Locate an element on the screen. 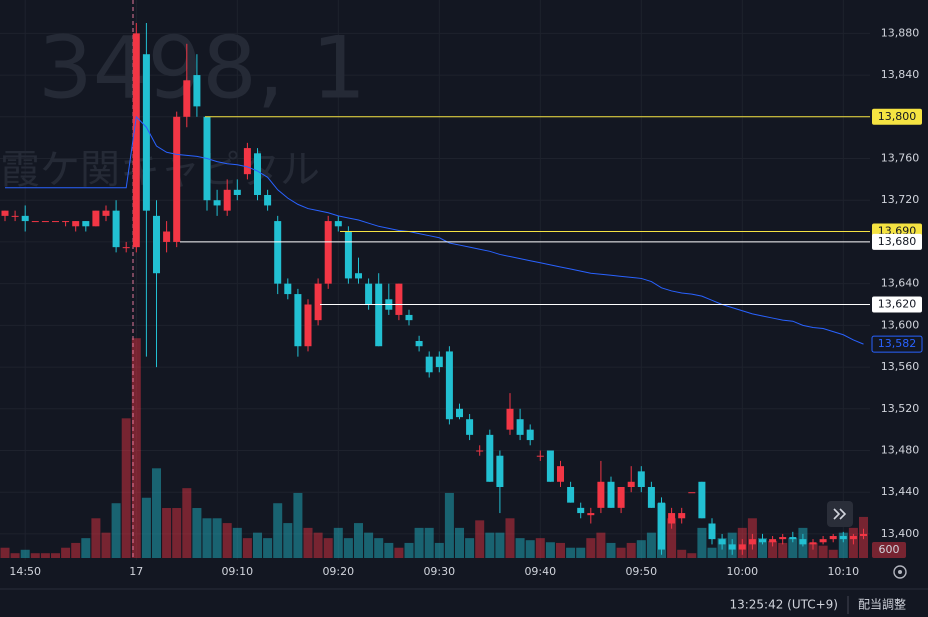 The image size is (928, 617). scroll-button is located at coordinates (840, 514).